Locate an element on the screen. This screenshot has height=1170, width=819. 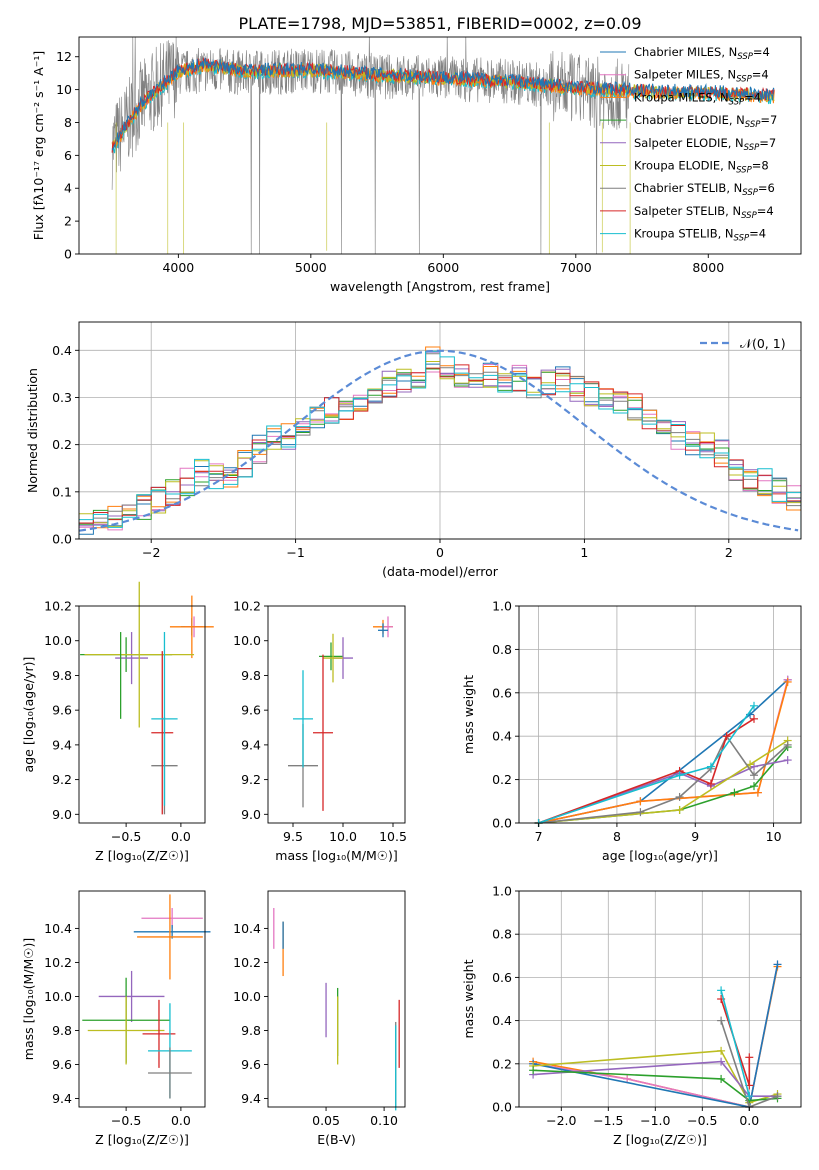
legend-label: Kroupa ELODIE, N is located at coordinates (685, 166).